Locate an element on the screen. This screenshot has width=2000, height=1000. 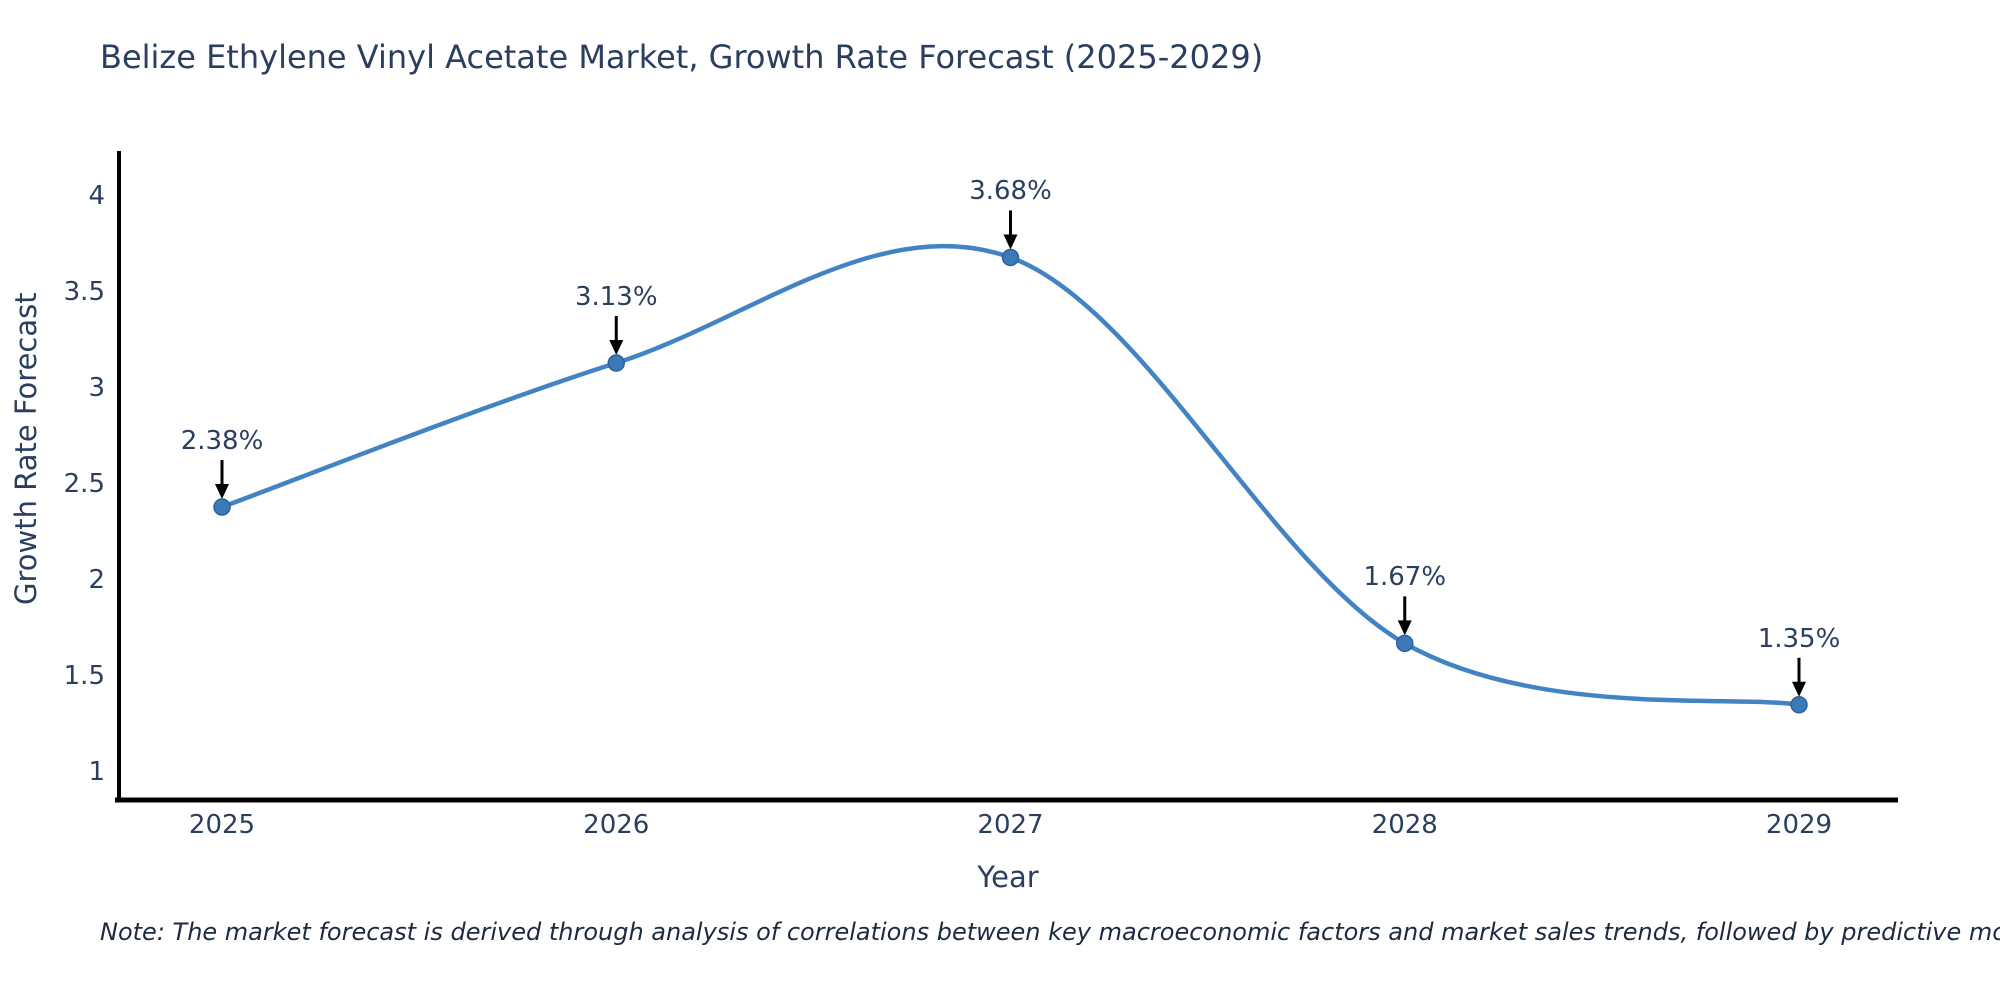
x-axis-title: Year is located at coordinates (1008, 877).